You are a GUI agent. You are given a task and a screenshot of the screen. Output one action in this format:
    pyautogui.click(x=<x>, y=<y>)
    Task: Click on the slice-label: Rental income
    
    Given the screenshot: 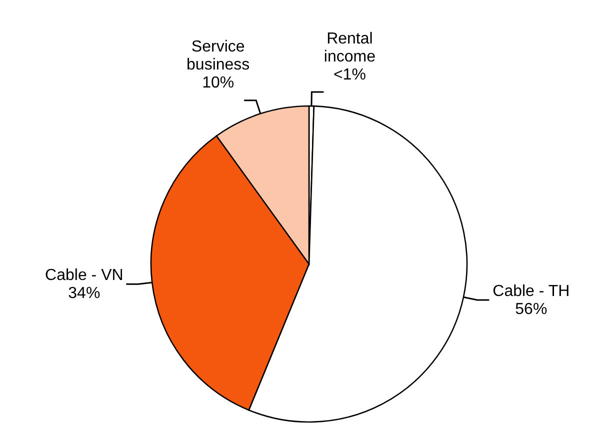 What is the action you would take?
    pyautogui.click(x=350, y=48)
    